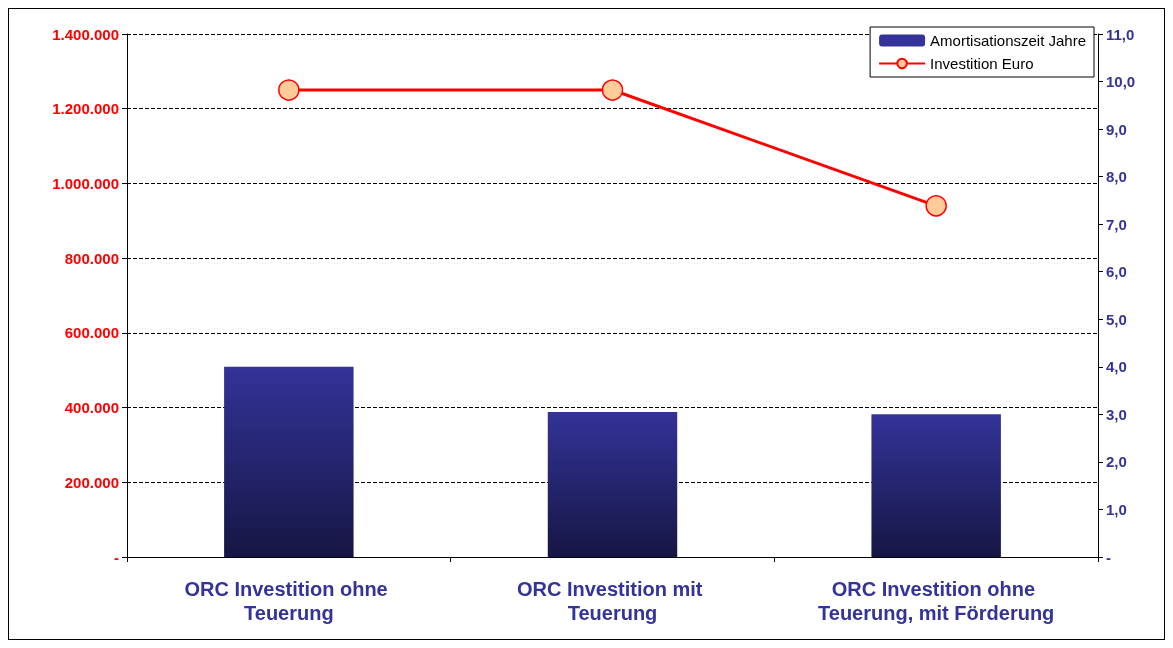 This screenshot has height=648, width=1173. I want to click on y-tick-label: 1.400.000, so click(85, 34).